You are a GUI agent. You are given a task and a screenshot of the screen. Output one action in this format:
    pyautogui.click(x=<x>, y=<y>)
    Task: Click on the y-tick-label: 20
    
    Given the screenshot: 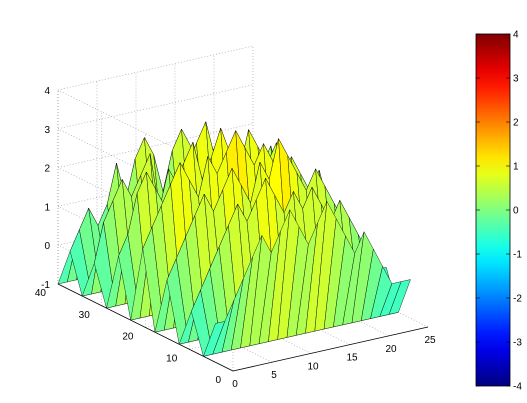 What is the action you would take?
    pyautogui.click(x=128, y=337)
    